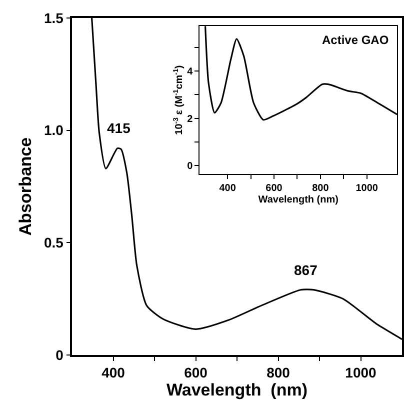 Image resolution: width=408 pixels, height=407 pixels. Describe the element at coordinates (355, 40) in the screenshot. I see `text: Active GAO` at that location.